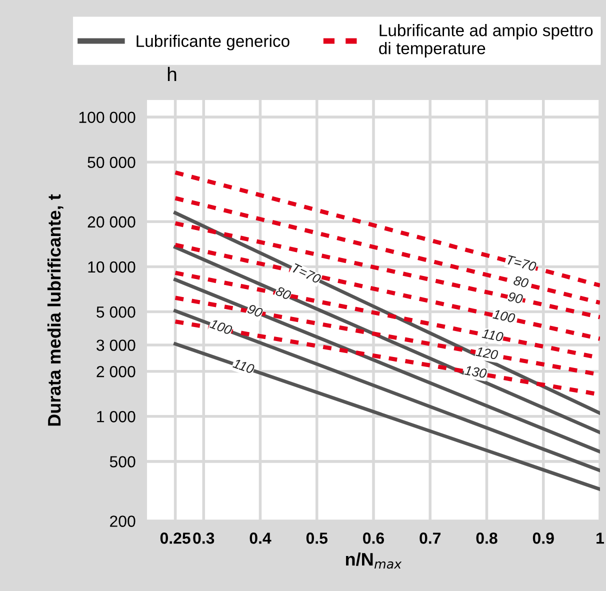 The image size is (606, 591). What do you see at coordinates (123, 462) in the screenshot?
I see `y-tick-label: 500` at bounding box center [123, 462].